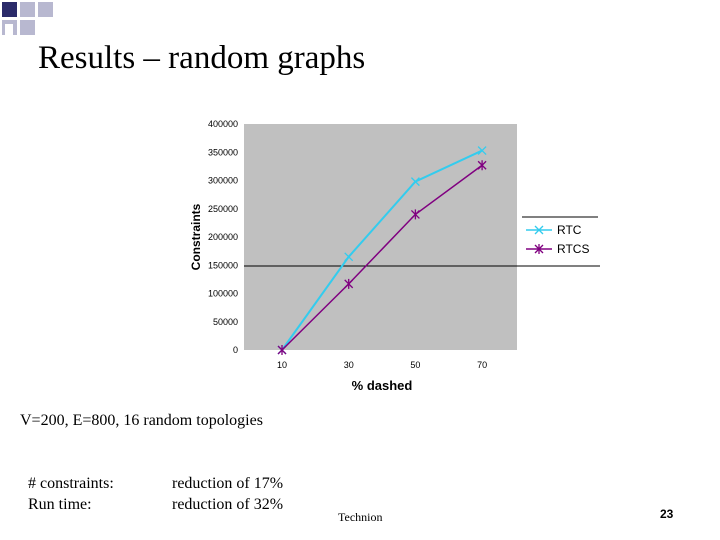  What do you see at coordinates (141, 420) in the screenshot?
I see `experiment-description: V=200, E=800, 16 random topologies` at bounding box center [141, 420].